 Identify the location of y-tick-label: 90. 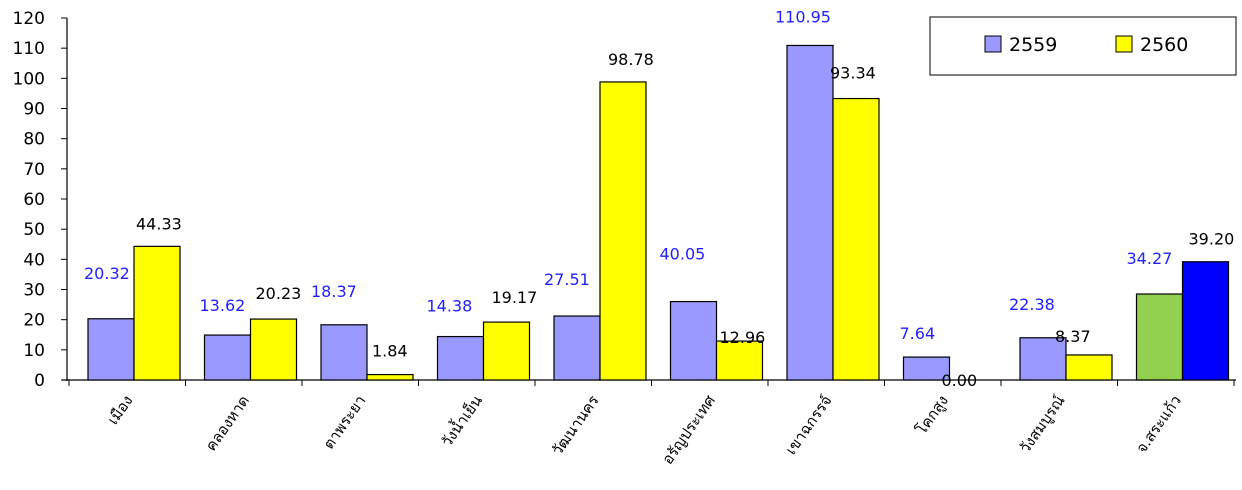
(34, 110).